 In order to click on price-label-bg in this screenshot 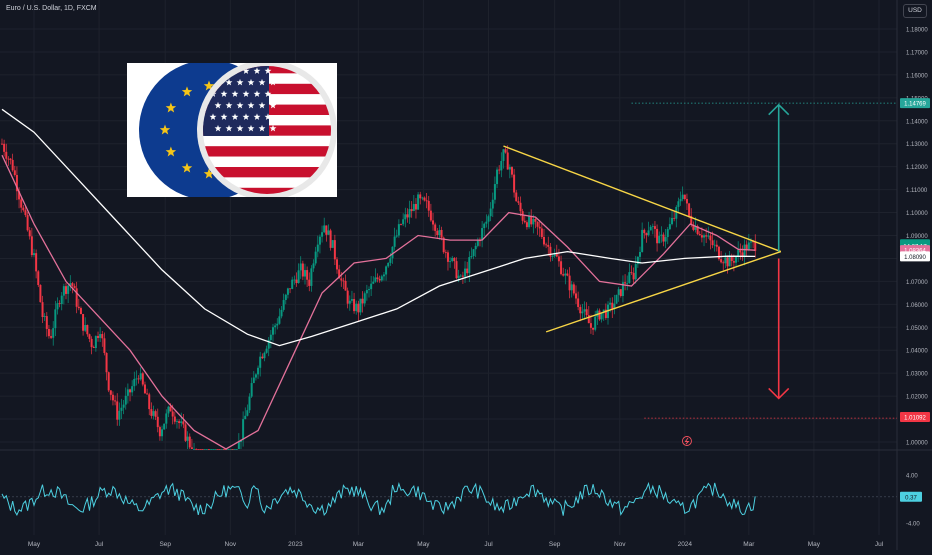, I will do `click(915, 416)`.